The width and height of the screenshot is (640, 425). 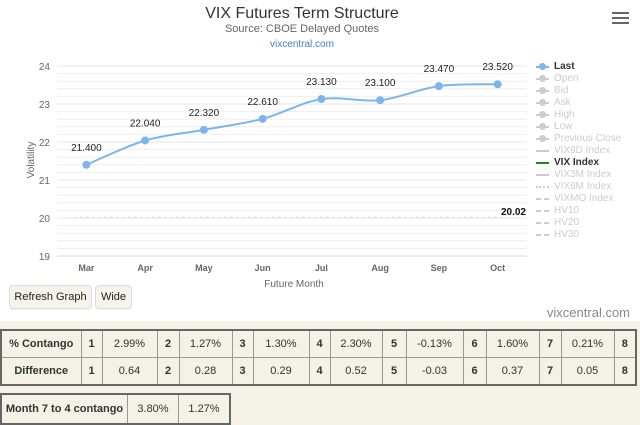 I want to click on legend-item: Low, so click(x=578, y=127).